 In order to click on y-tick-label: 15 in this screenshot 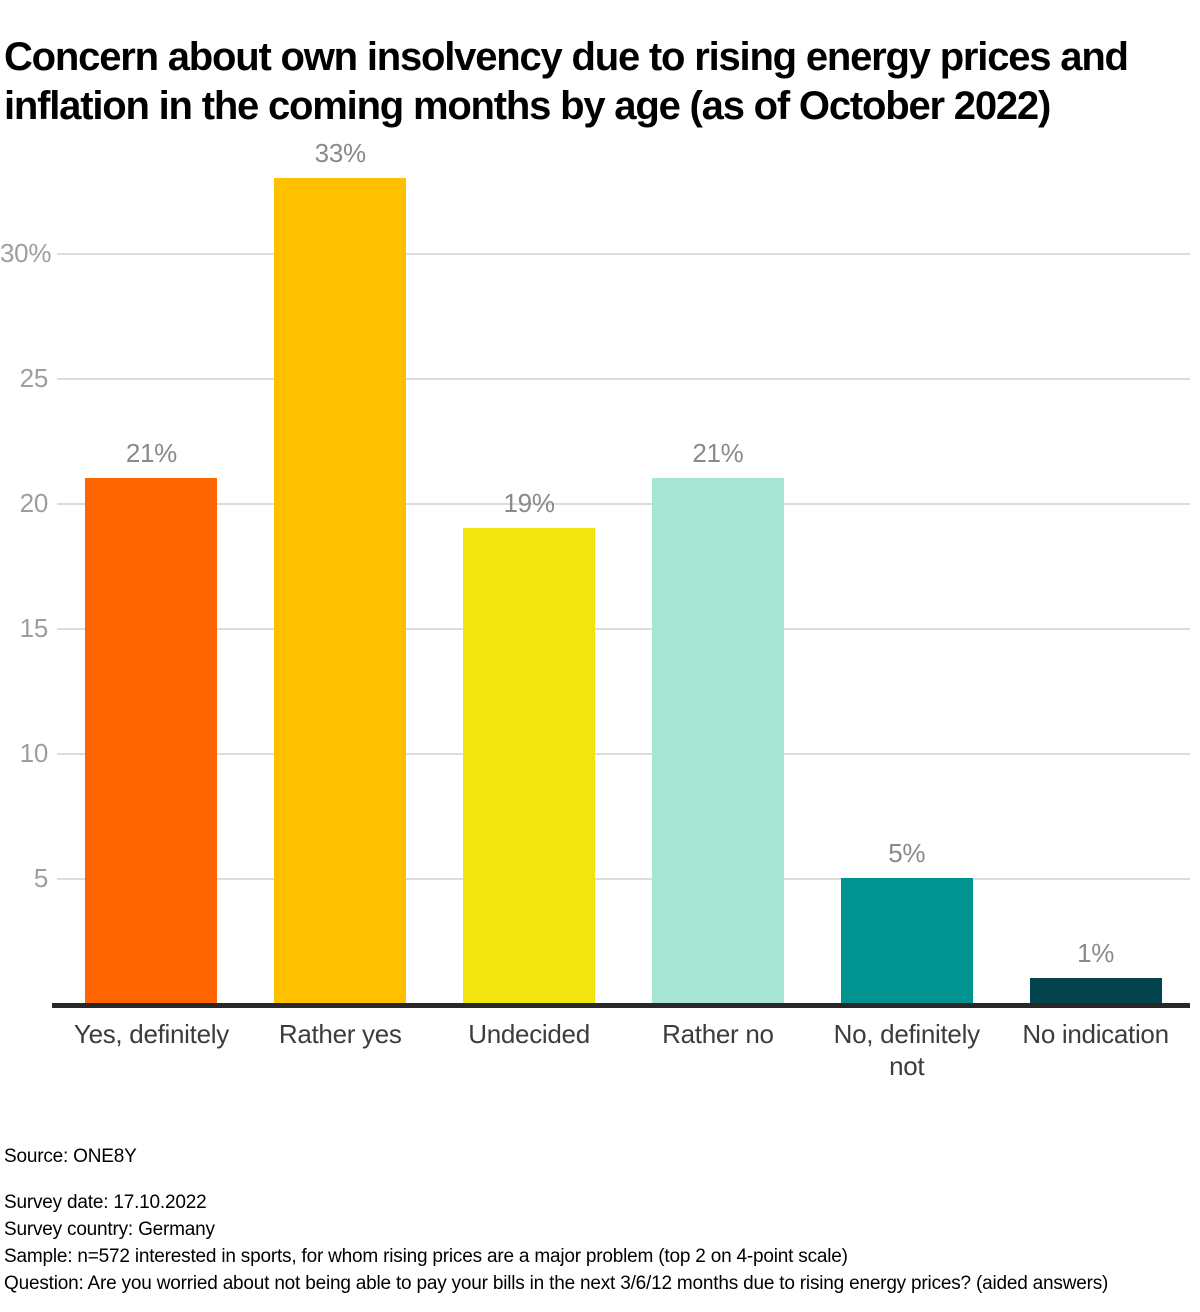, I will do `click(34, 628)`.